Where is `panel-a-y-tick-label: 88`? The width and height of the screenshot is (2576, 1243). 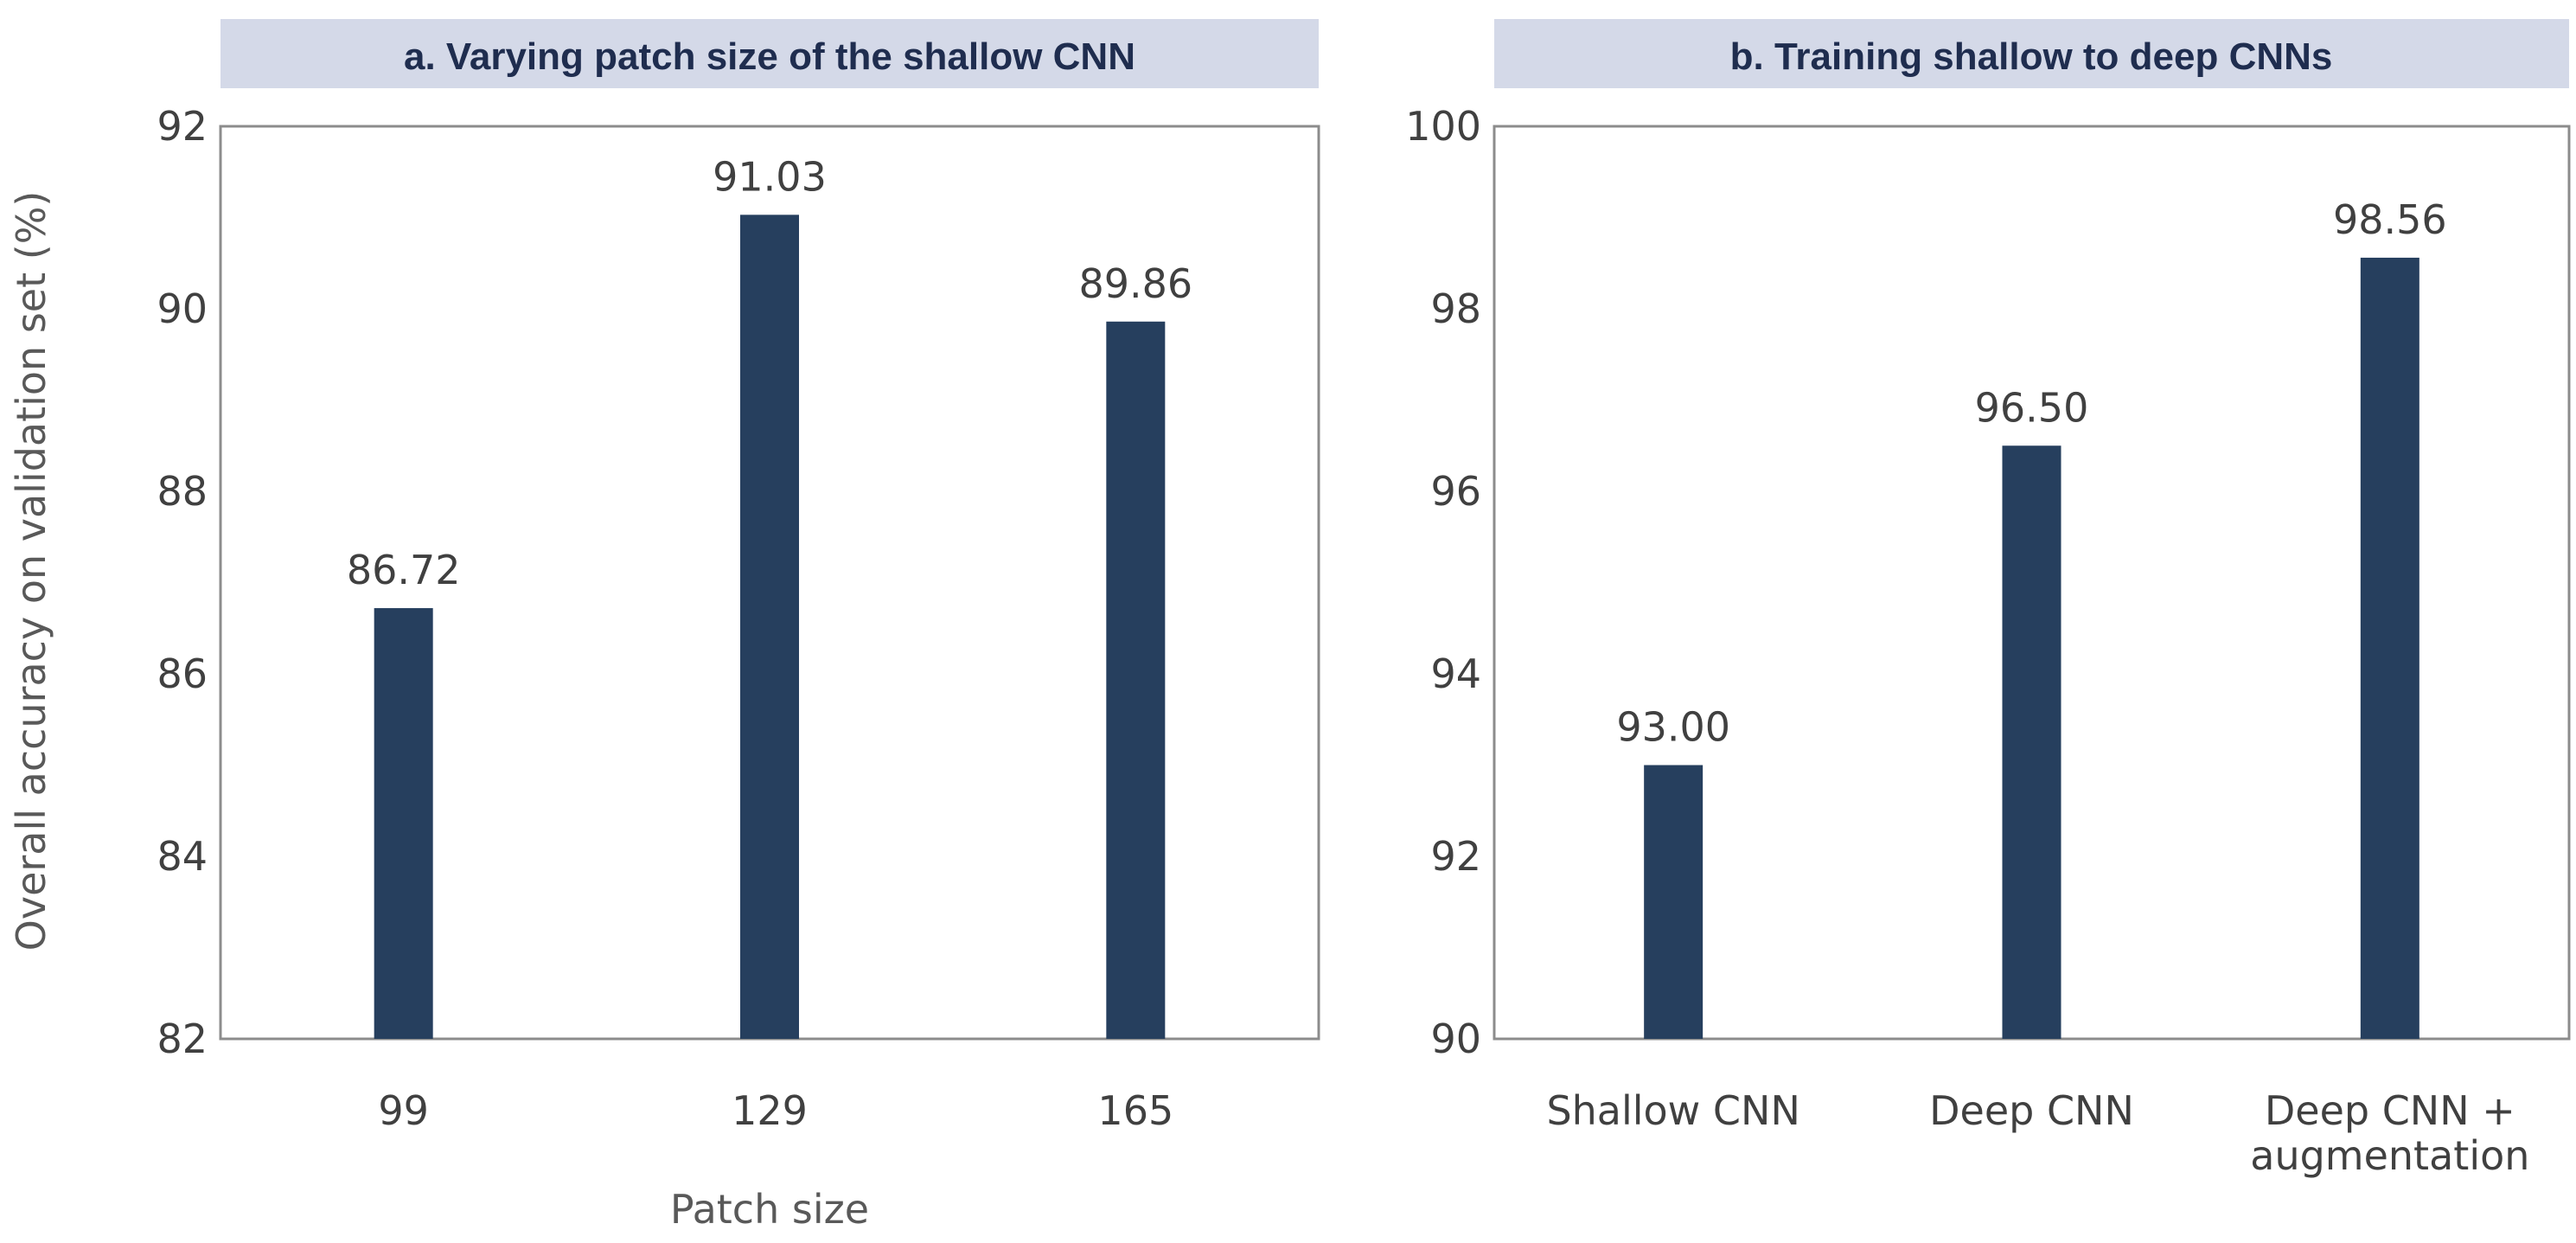
panel-a-y-tick-label: 88 is located at coordinates (182, 492).